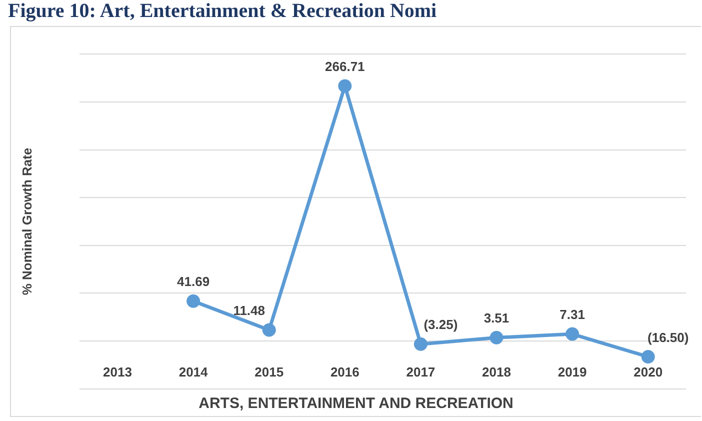 This screenshot has width=702, height=421. What do you see at coordinates (648, 372) in the screenshot?
I see `x-tick-label: 2020` at bounding box center [648, 372].